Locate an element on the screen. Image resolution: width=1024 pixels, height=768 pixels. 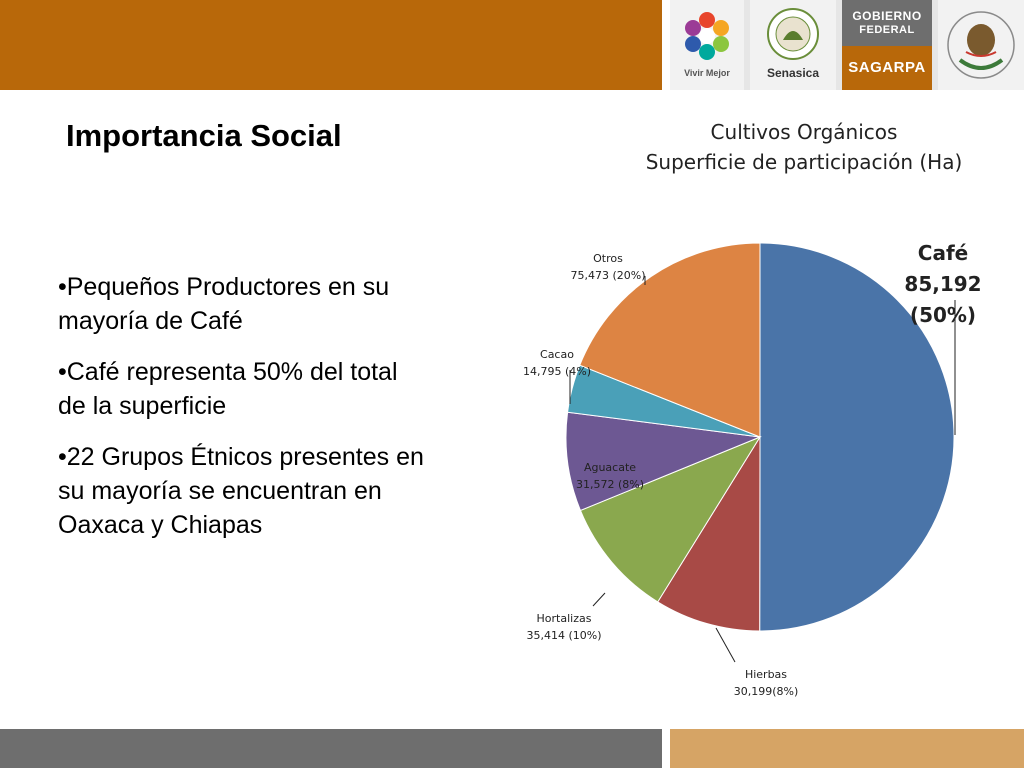
gobierno-text: GOBIERNO is located at coordinates (887, 16).